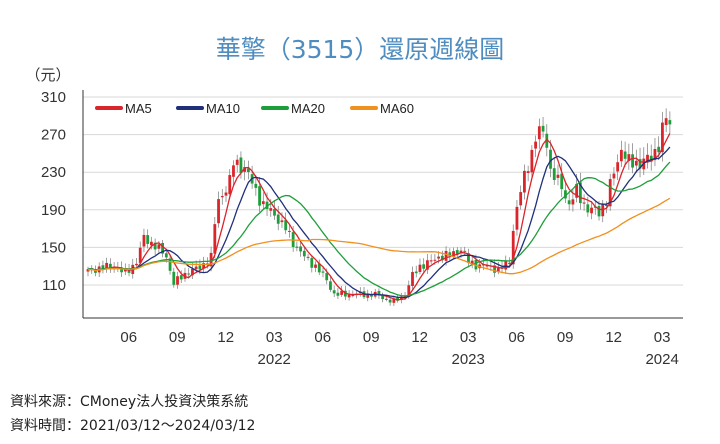 The width and height of the screenshot is (720, 444). Describe the element at coordinates (53, 135) in the screenshot. I see `y-tick-label: 270` at that location.